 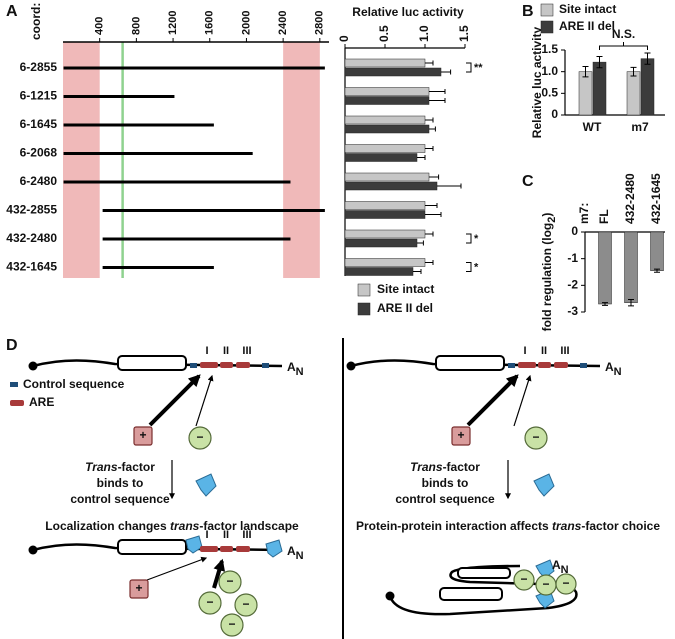 I want to click on panel-label: D, so click(x=12, y=345).